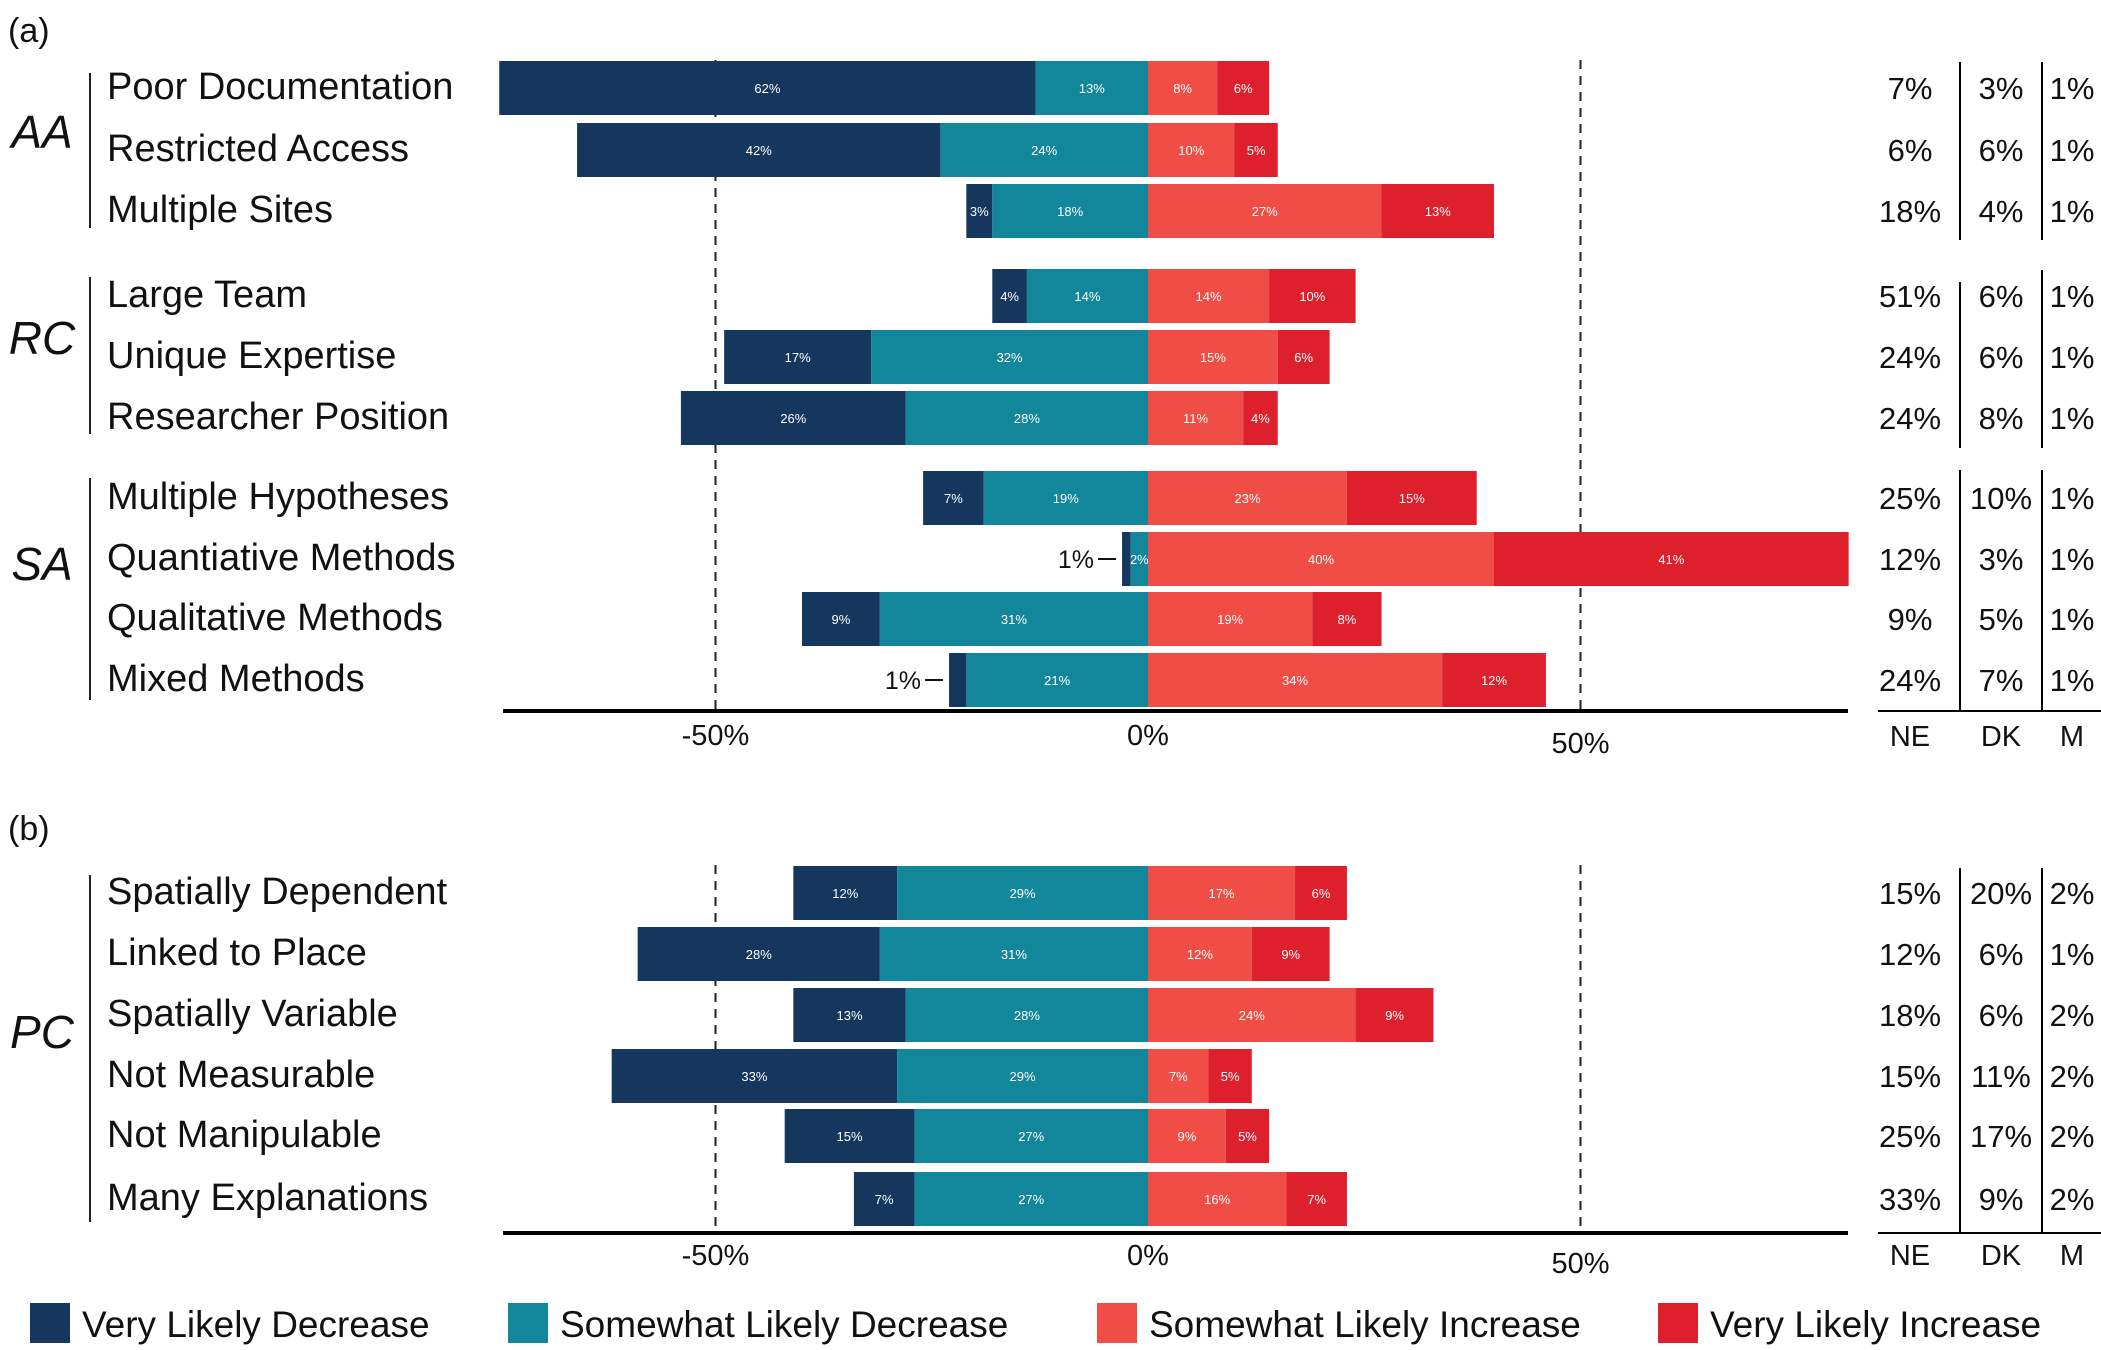 Image resolution: width=2101 pixels, height=1350 pixels. Describe the element at coordinates (241, 1075) in the screenshot. I see `row-label: Not Measurable` at that location.